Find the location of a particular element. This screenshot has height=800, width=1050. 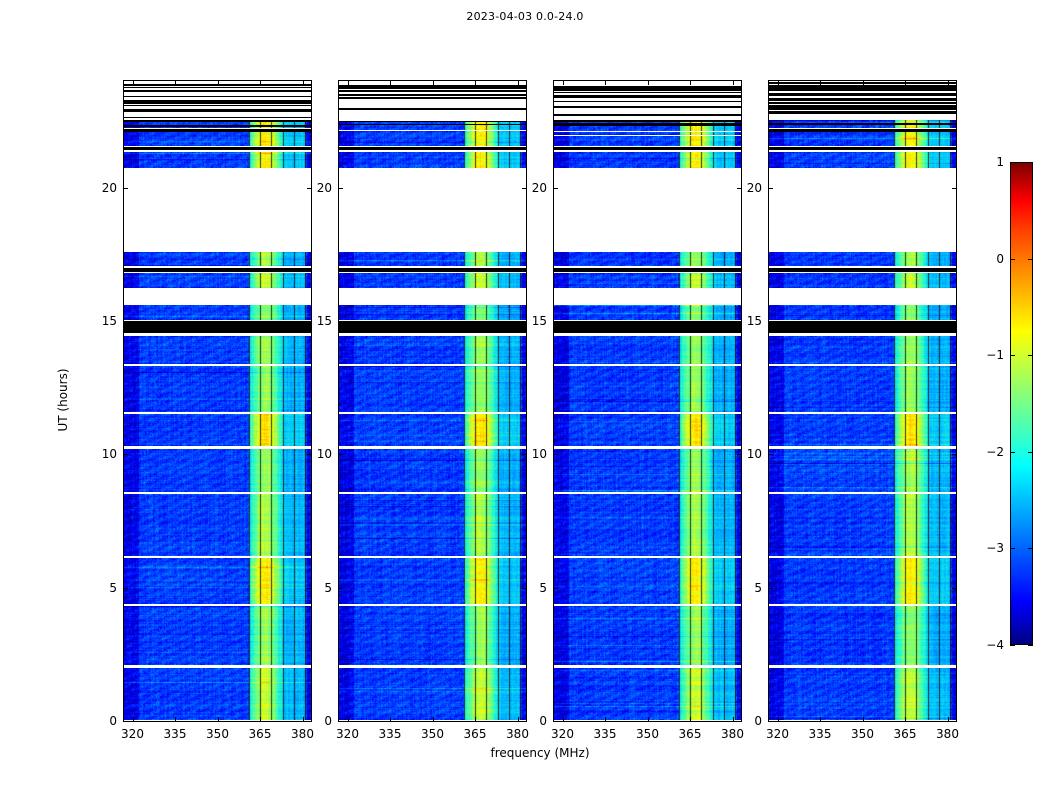

y-tick-label: 0 is located at coordinates (543, 721).